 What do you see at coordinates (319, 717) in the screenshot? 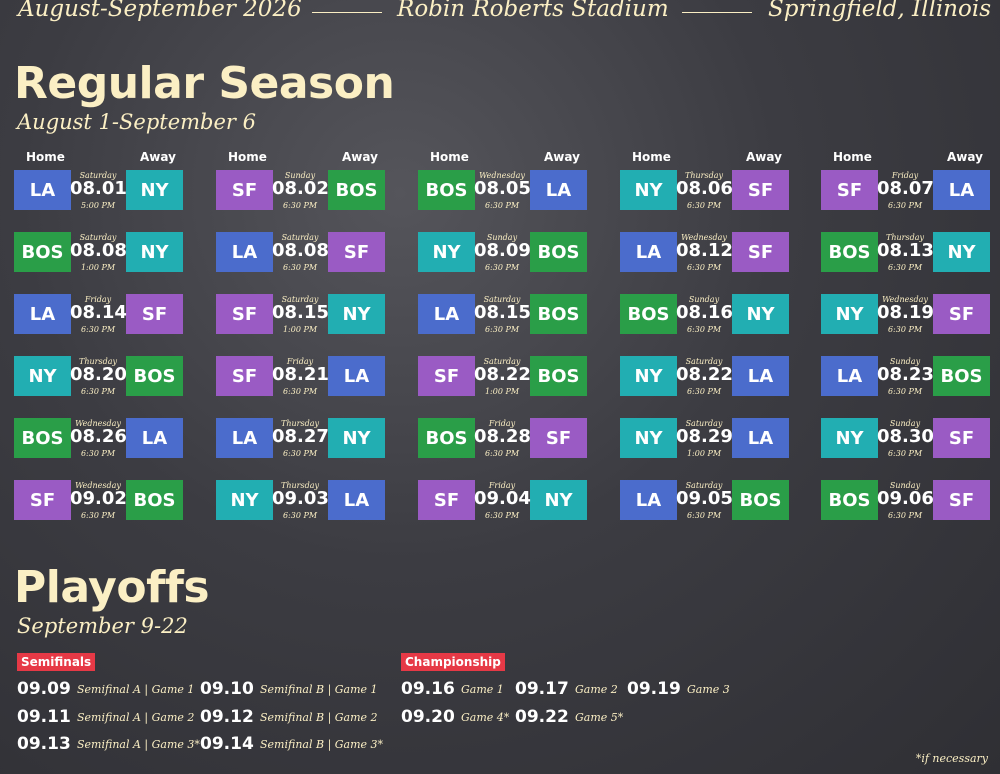
I see `playoff-game: Semifinal B | Game 2` at bounding box center [319, 717].